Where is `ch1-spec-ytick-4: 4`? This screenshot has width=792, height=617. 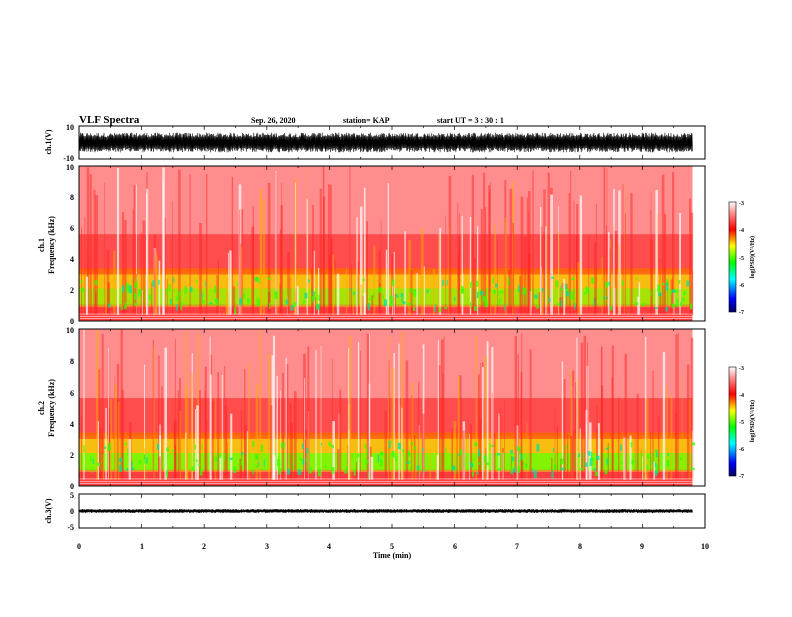
ch1-spec-ytick-4: 4 is located at coordinates (72, 259).